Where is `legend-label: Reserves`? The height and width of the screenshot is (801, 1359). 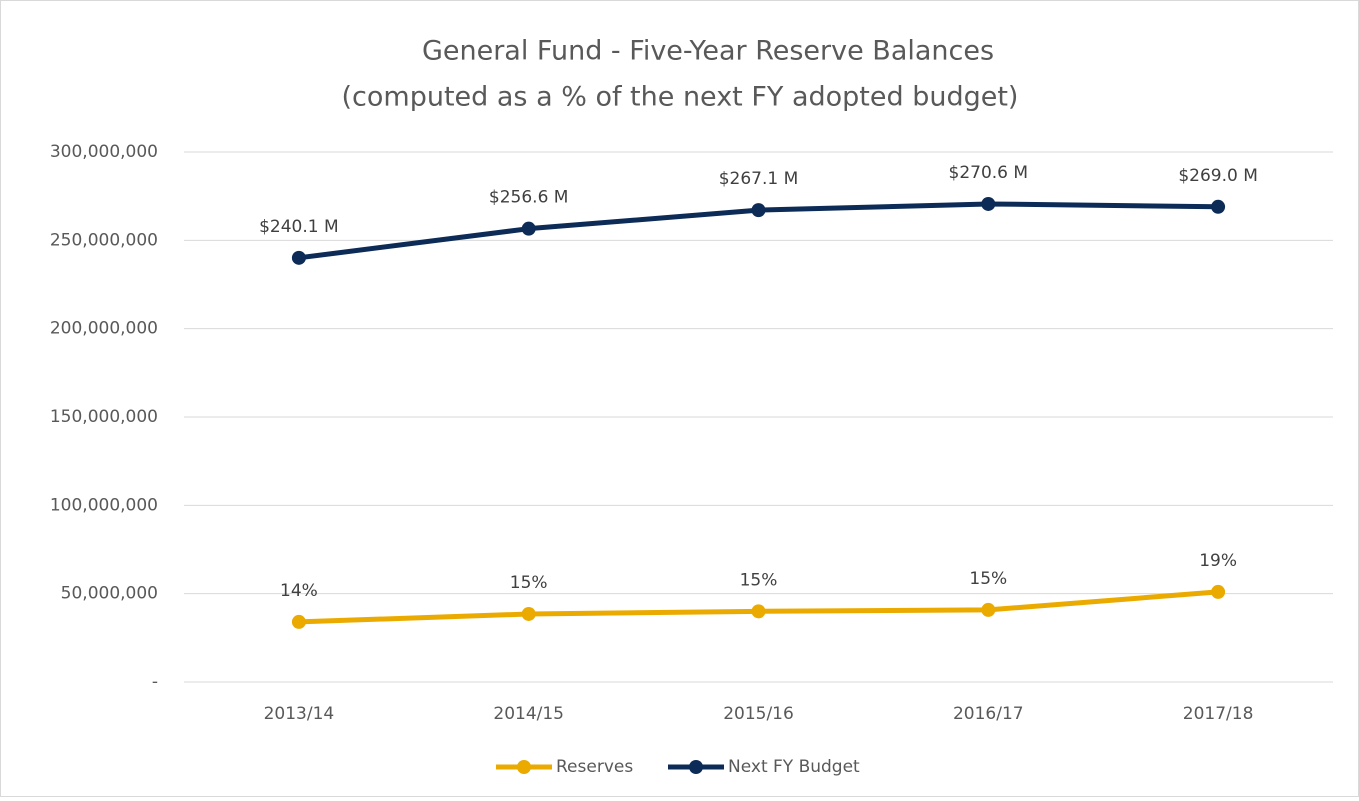
legend-label: Reserves is located at coordinates (594, 767).